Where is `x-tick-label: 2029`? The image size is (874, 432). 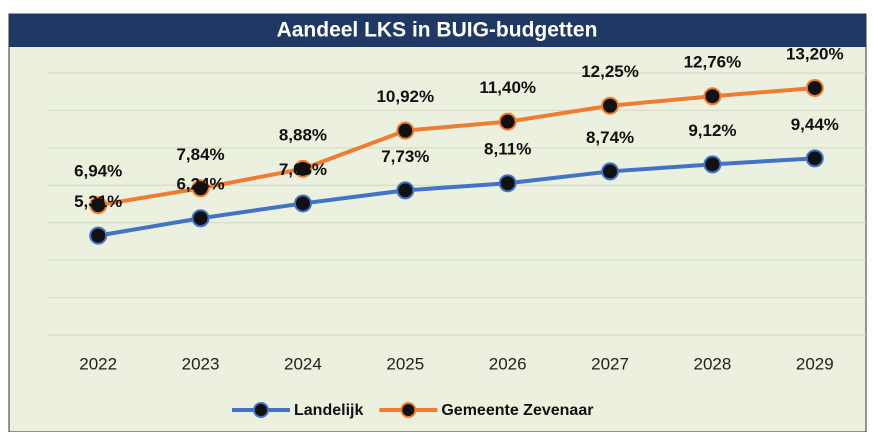
x-tick-label: 2029 is located at coordinates (815, 363).